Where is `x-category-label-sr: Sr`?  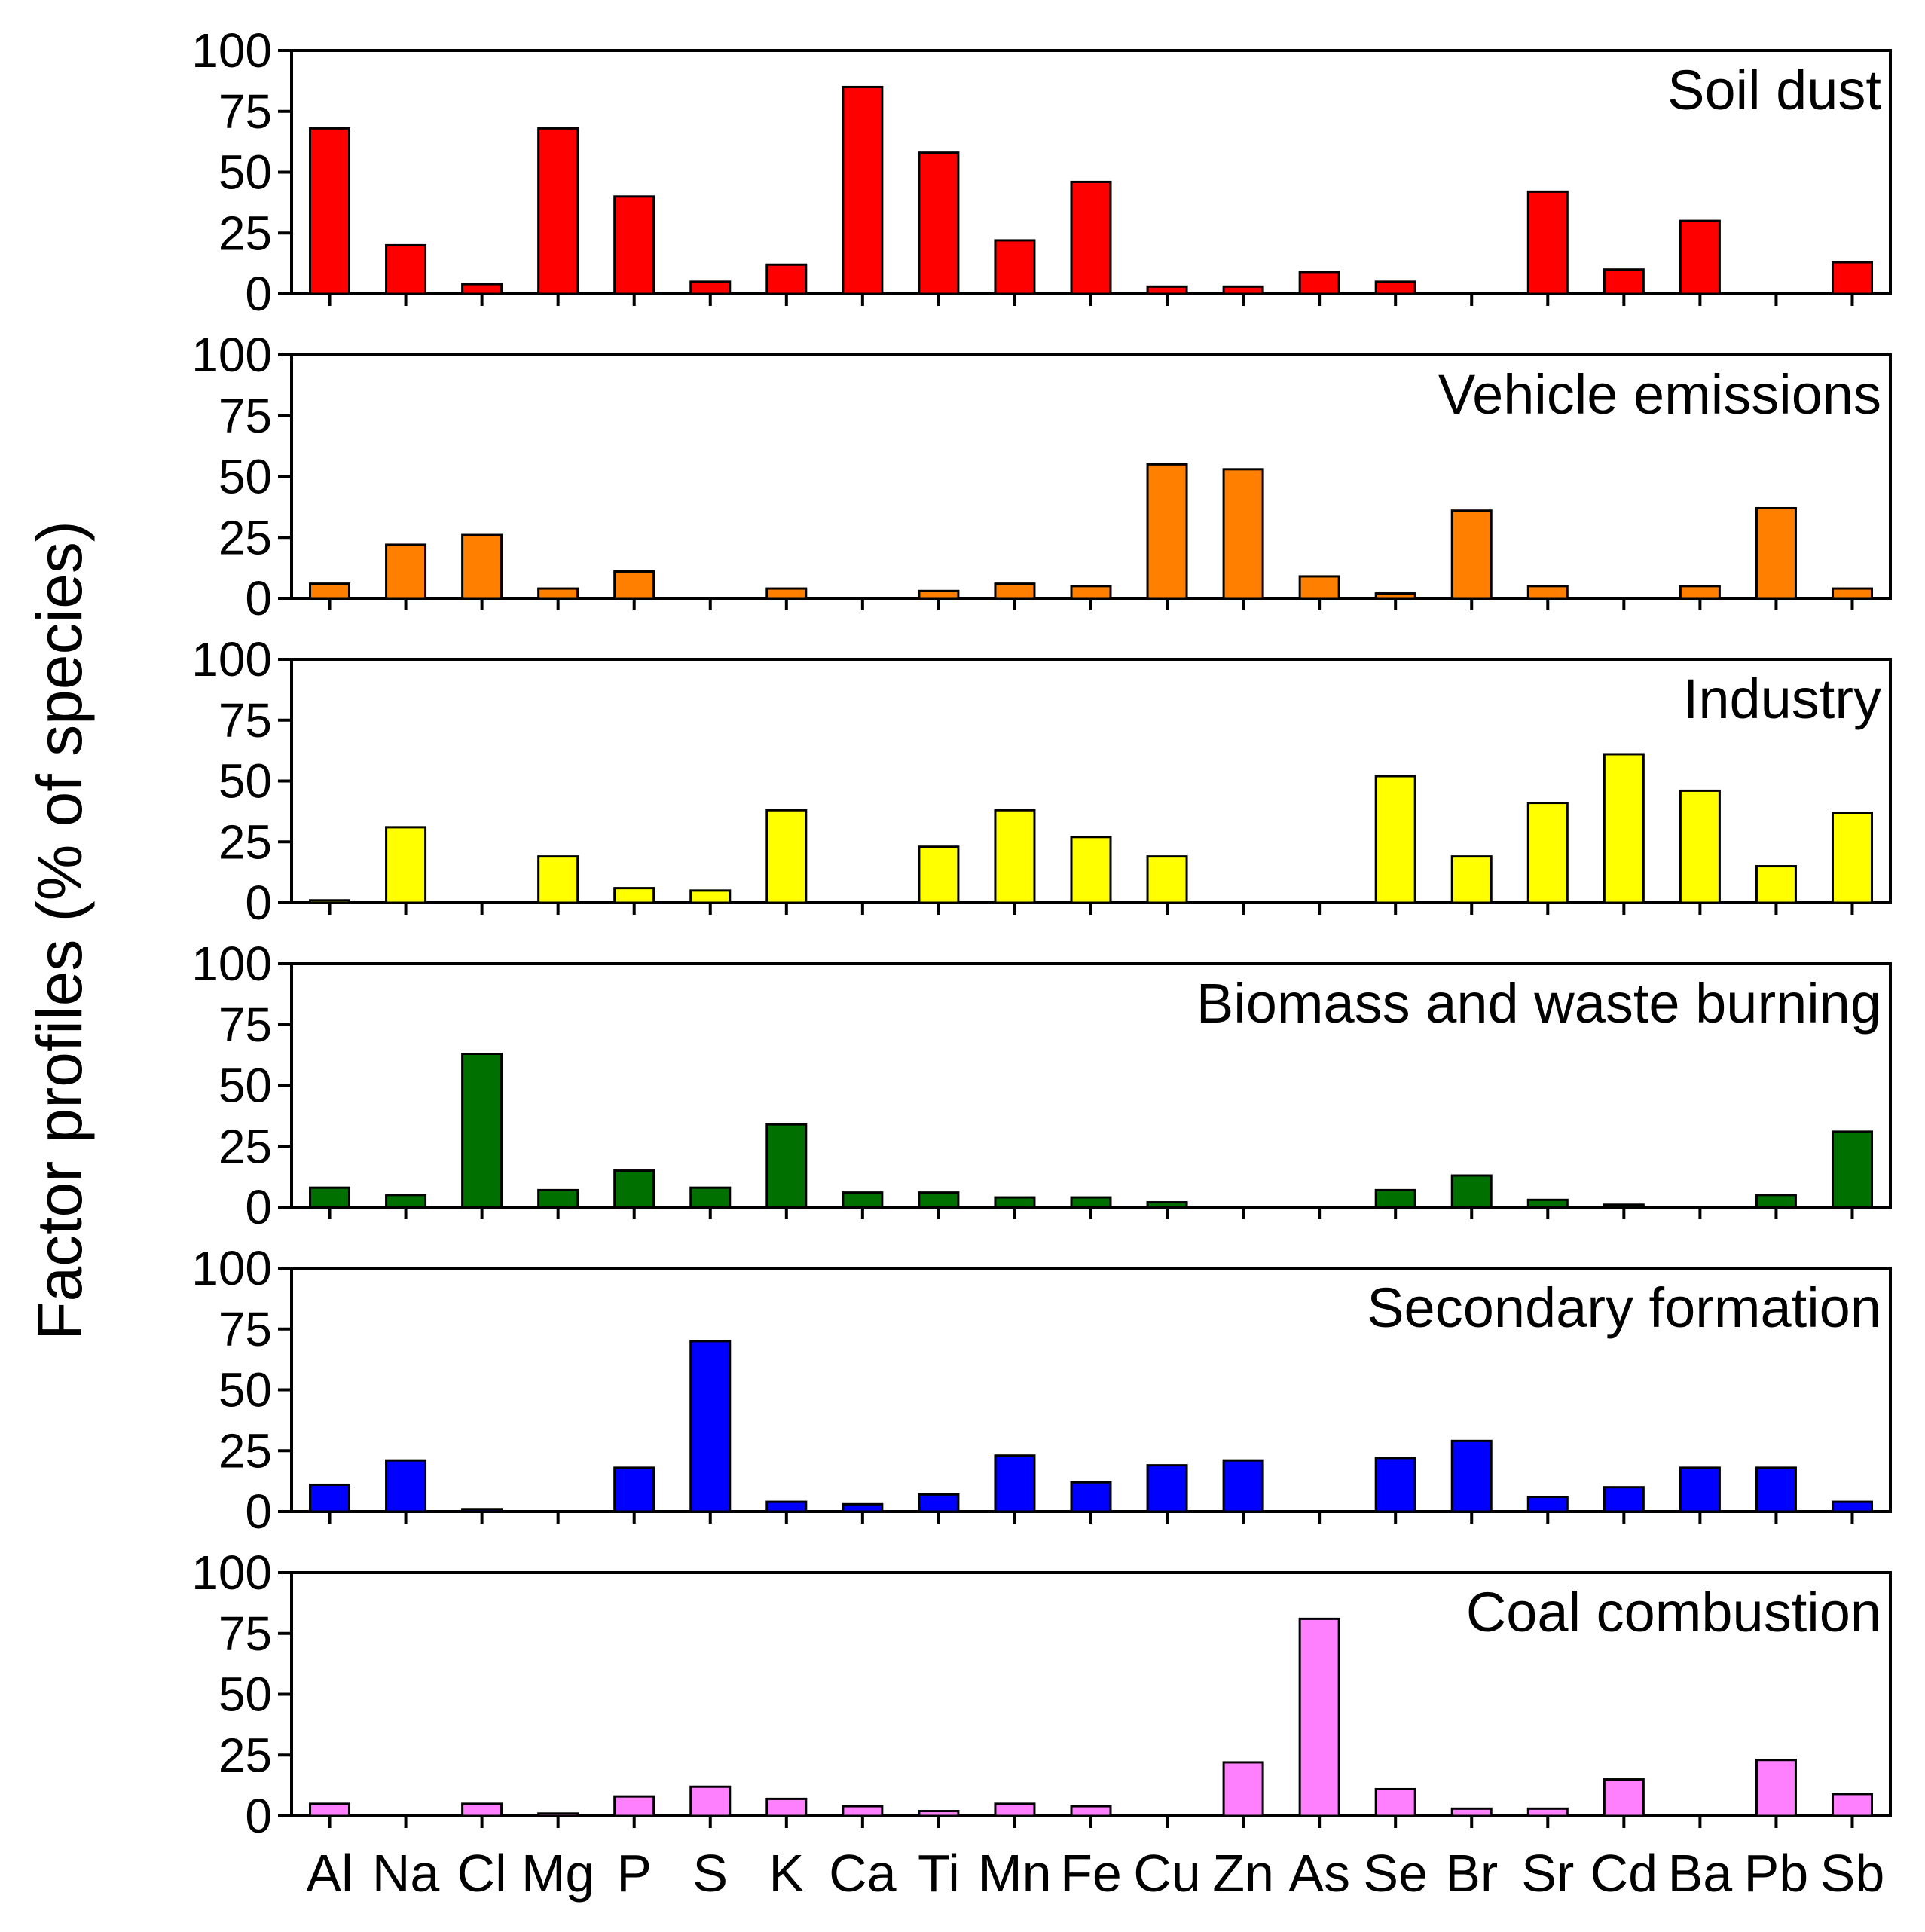
x-category-label-sr: Sr is located at coordinates (1547, 1873).